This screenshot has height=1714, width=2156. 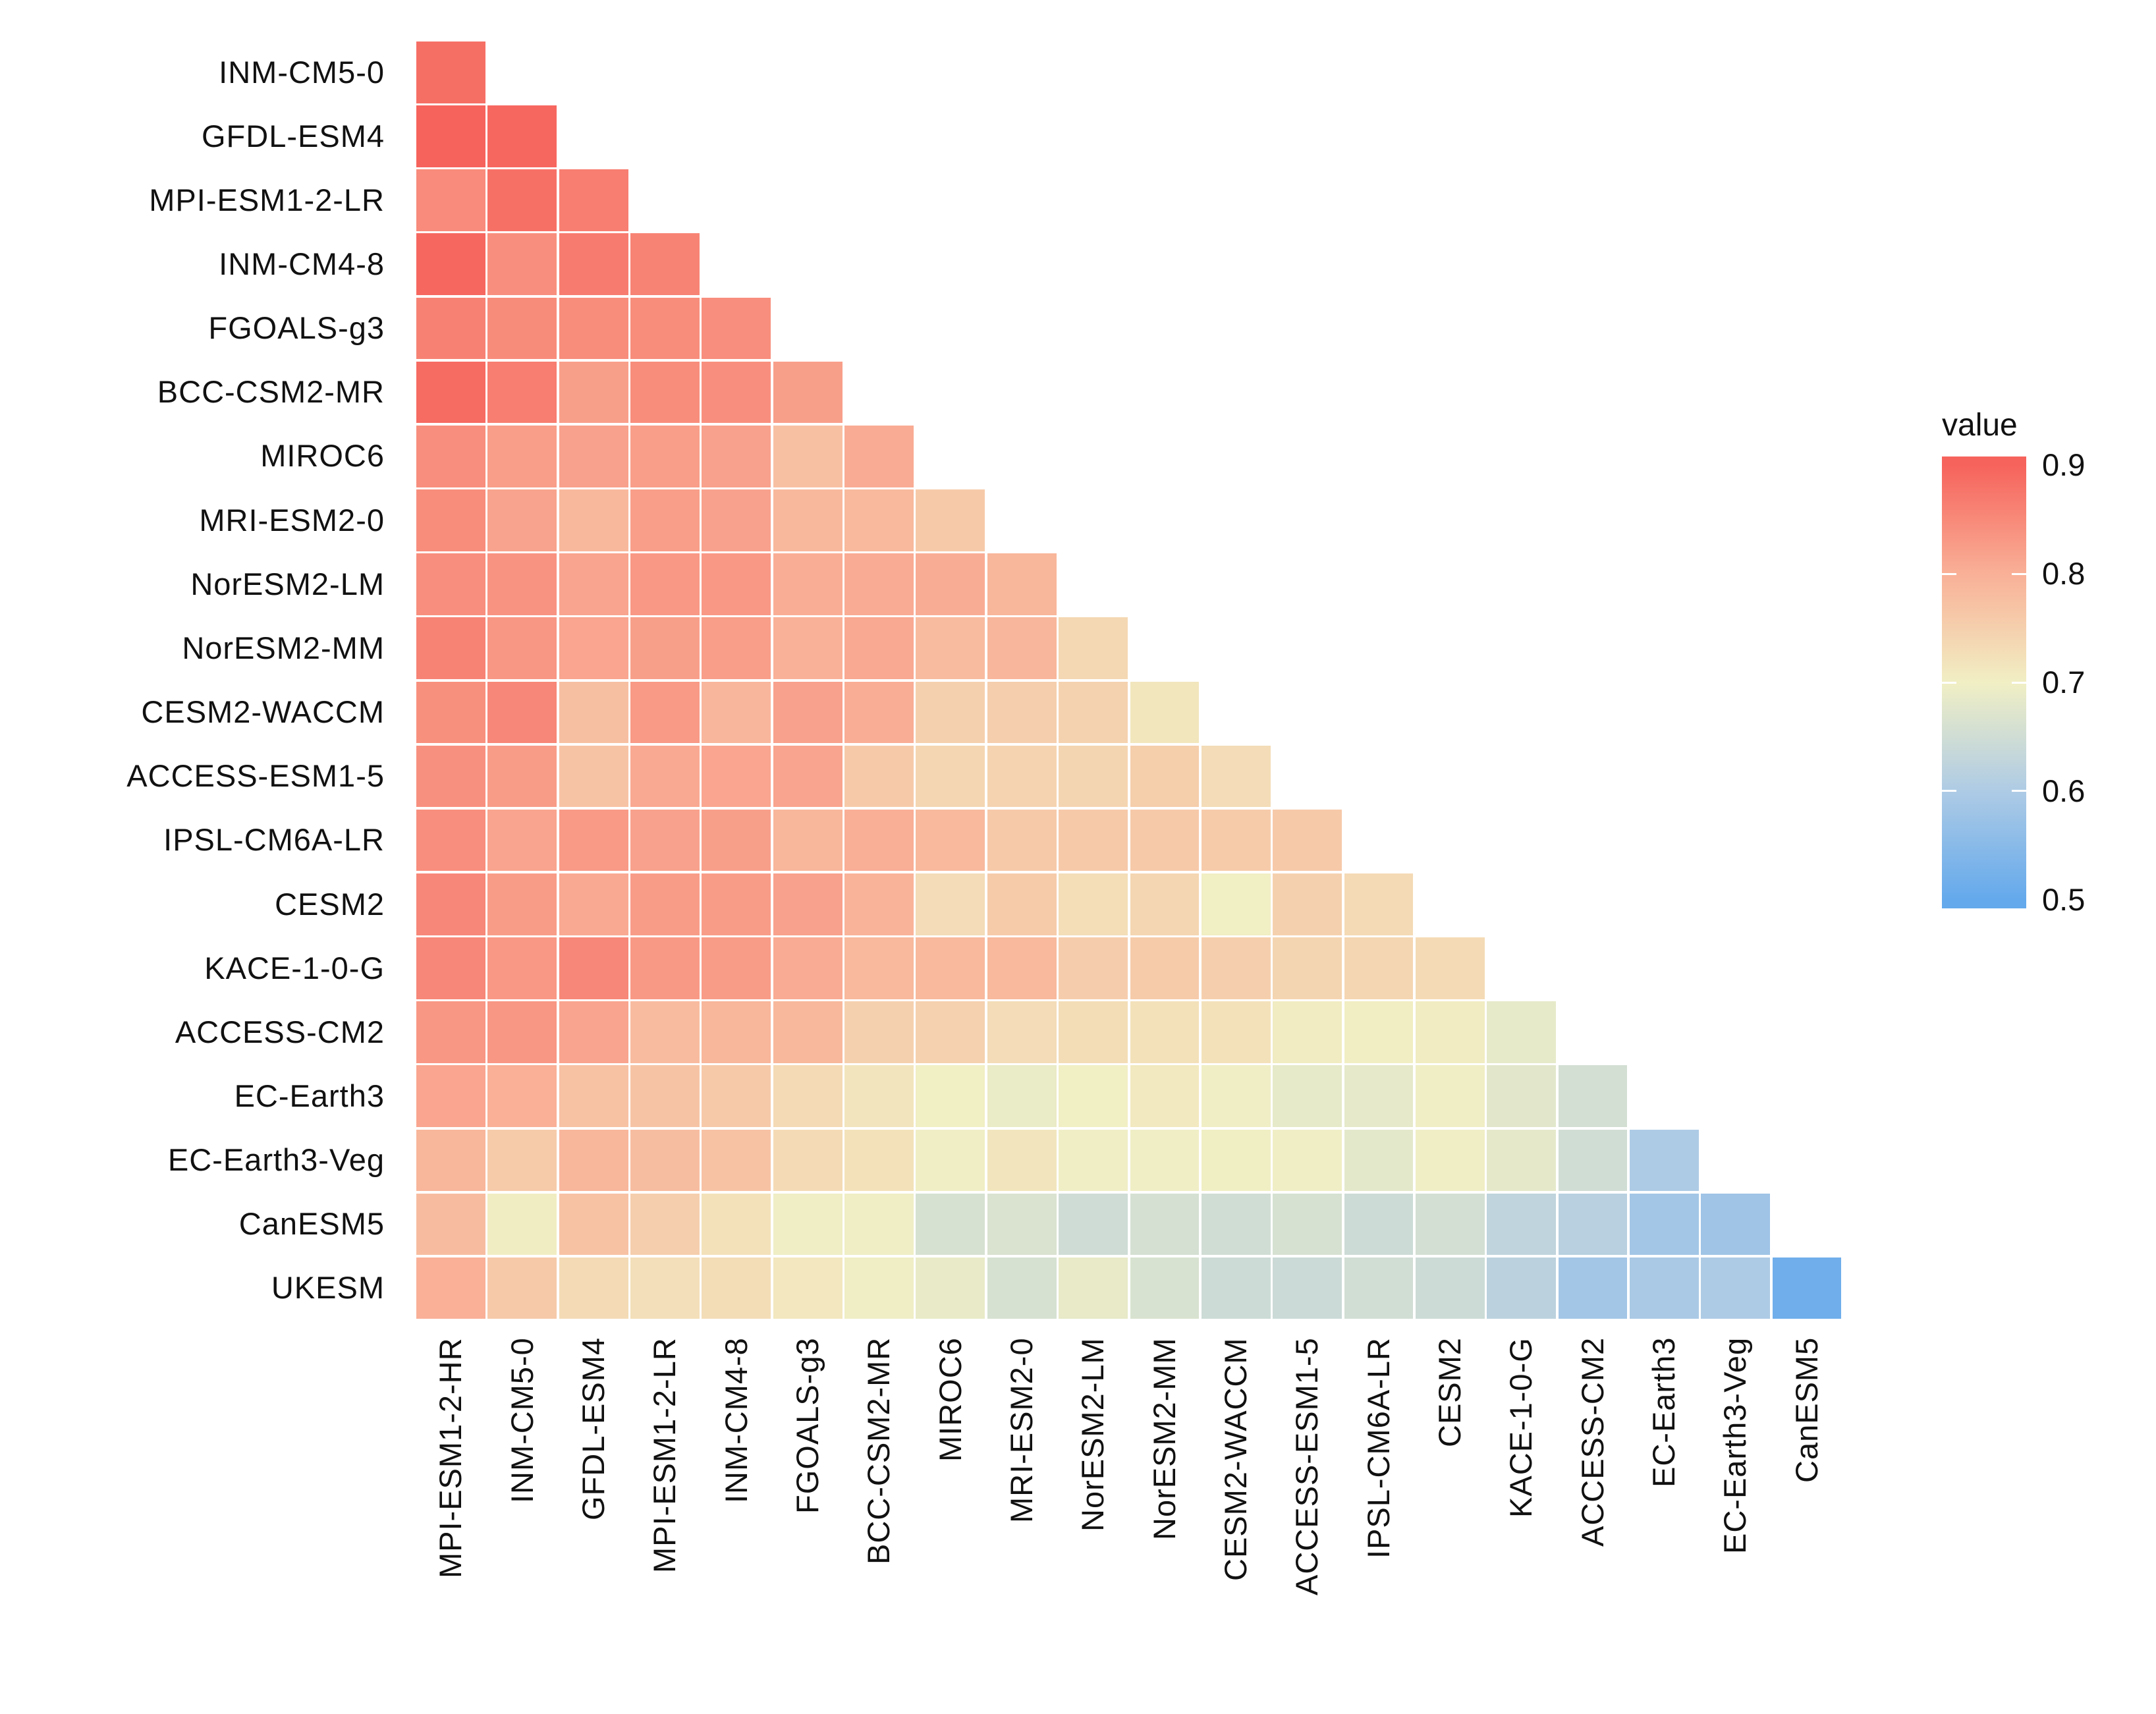 I want to click on x-axis-label: ACCESS-CM2, so click(x=1592, y=1442).